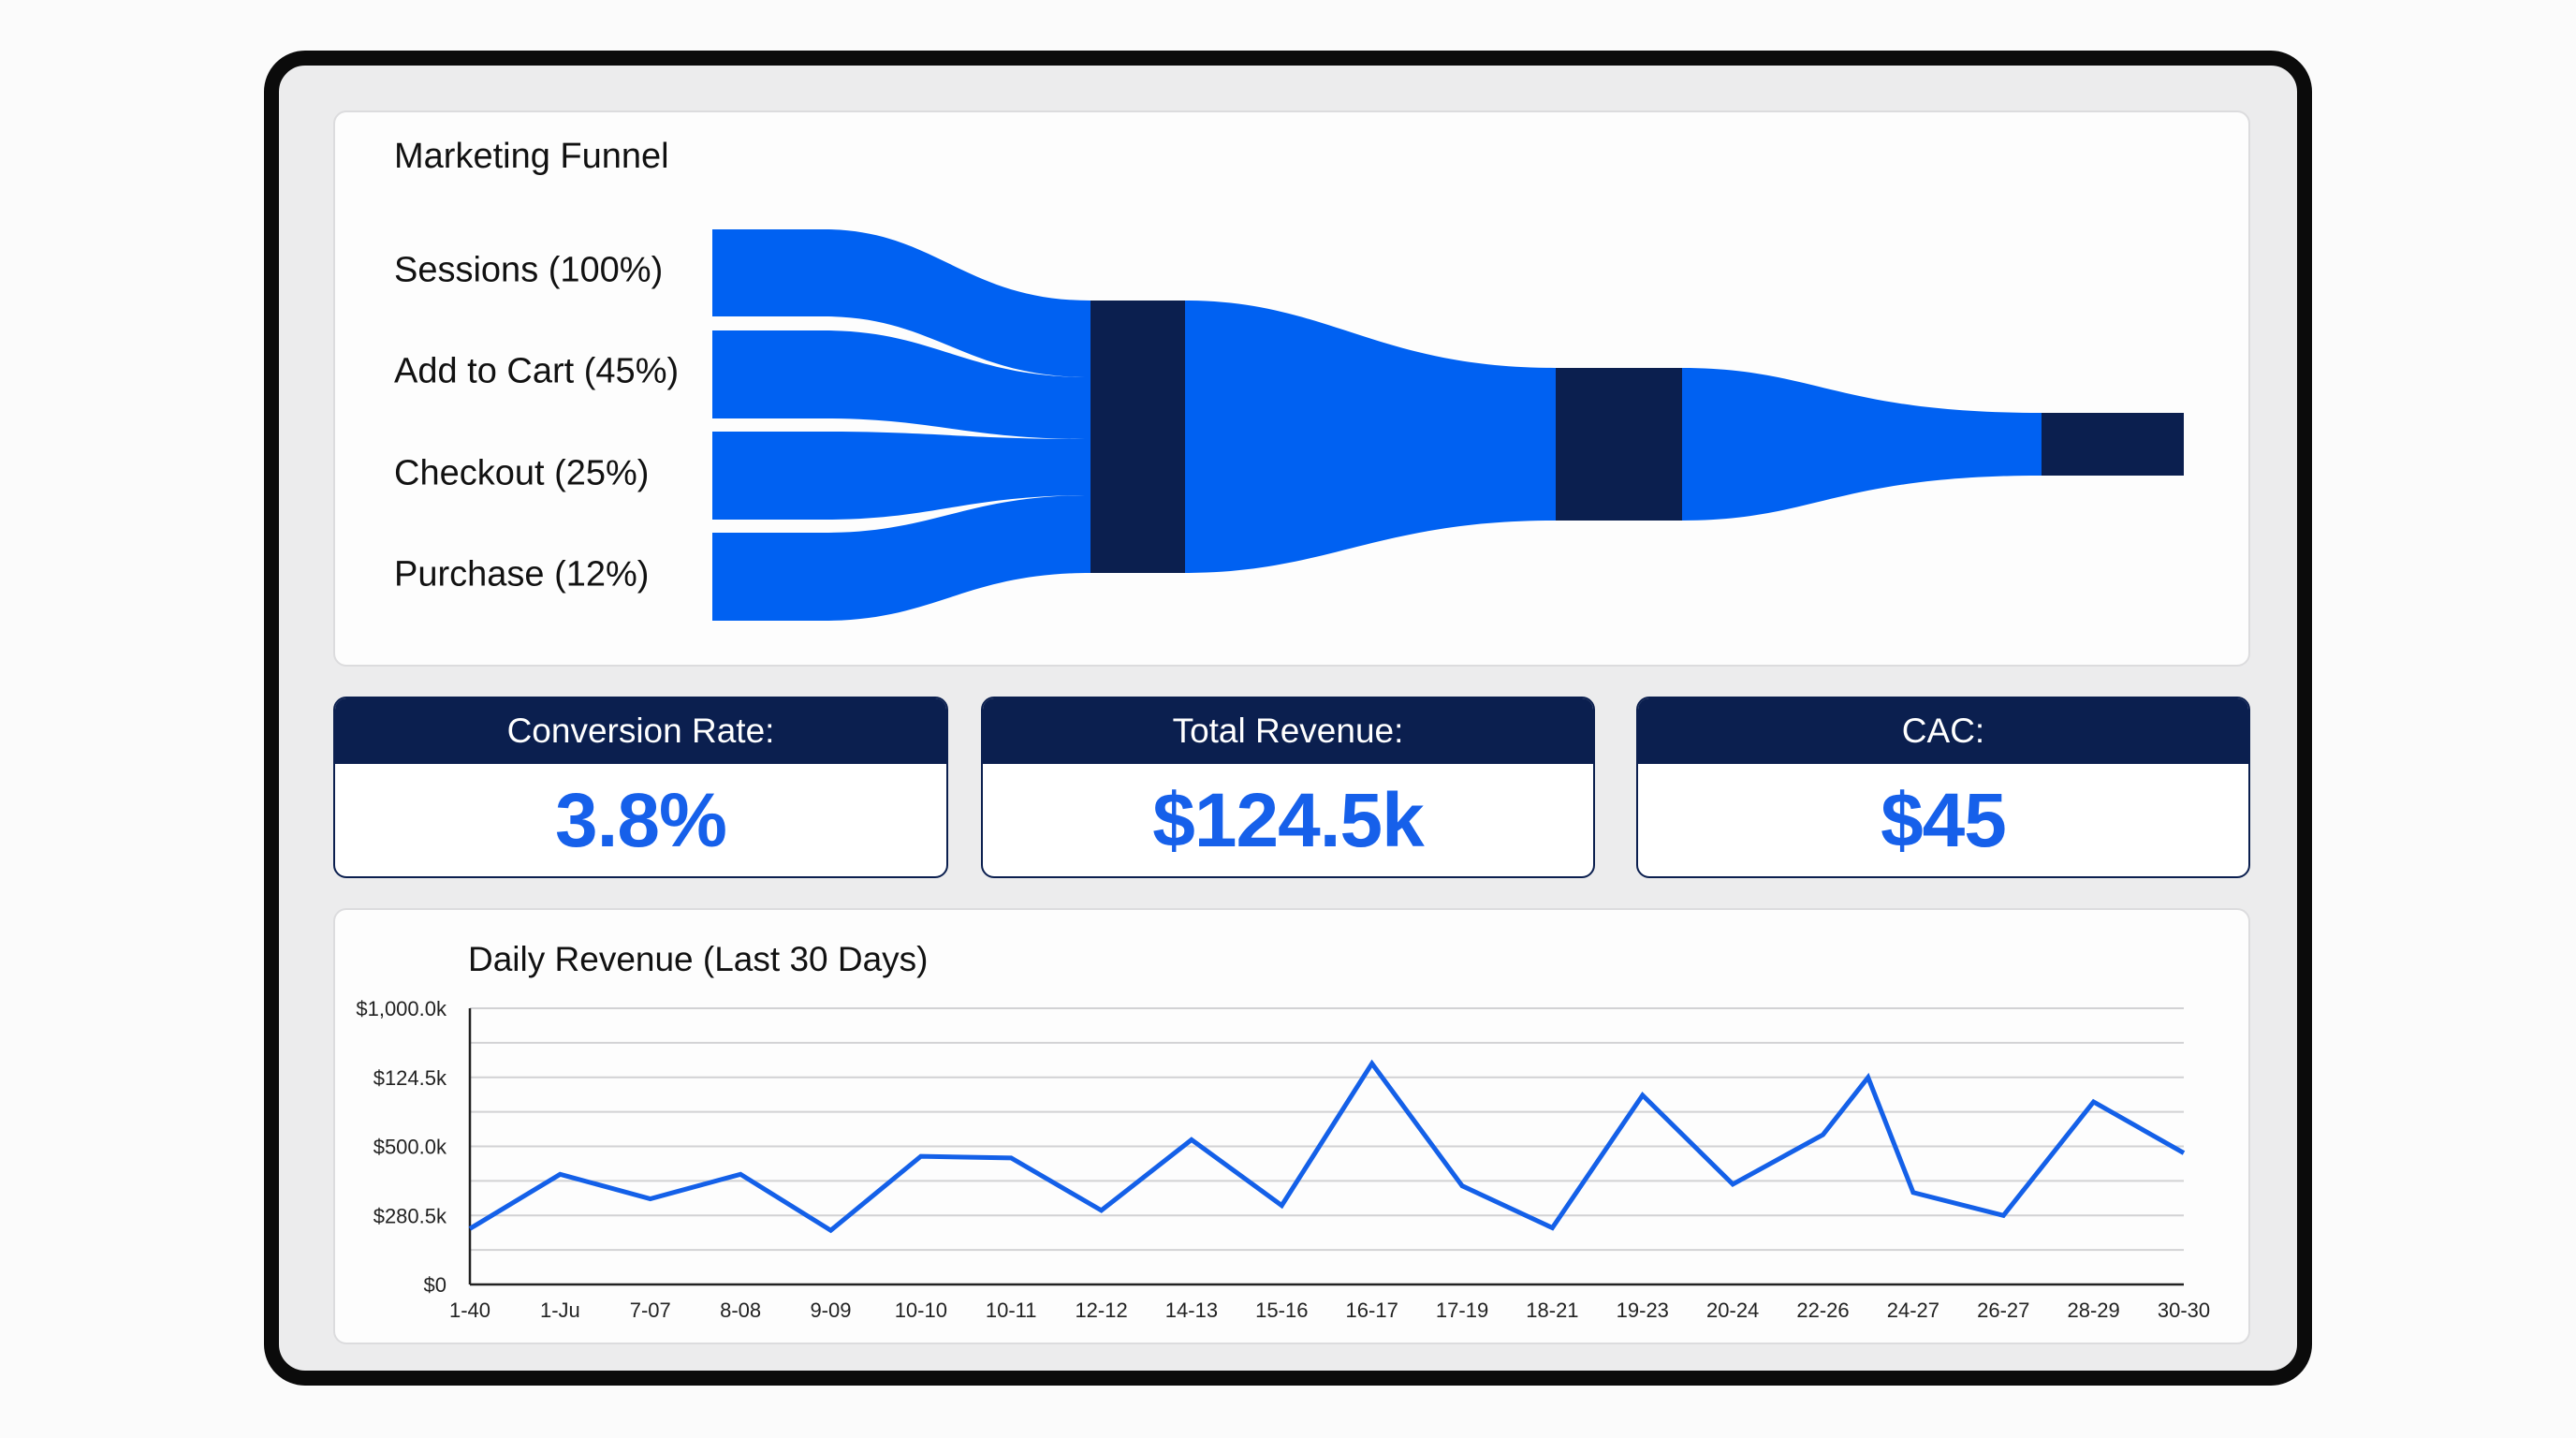  Describe the element at coordinates (529, 270) in the screenshot. I see `funnel-stage-sessions: Sessions (100%)` at that location.